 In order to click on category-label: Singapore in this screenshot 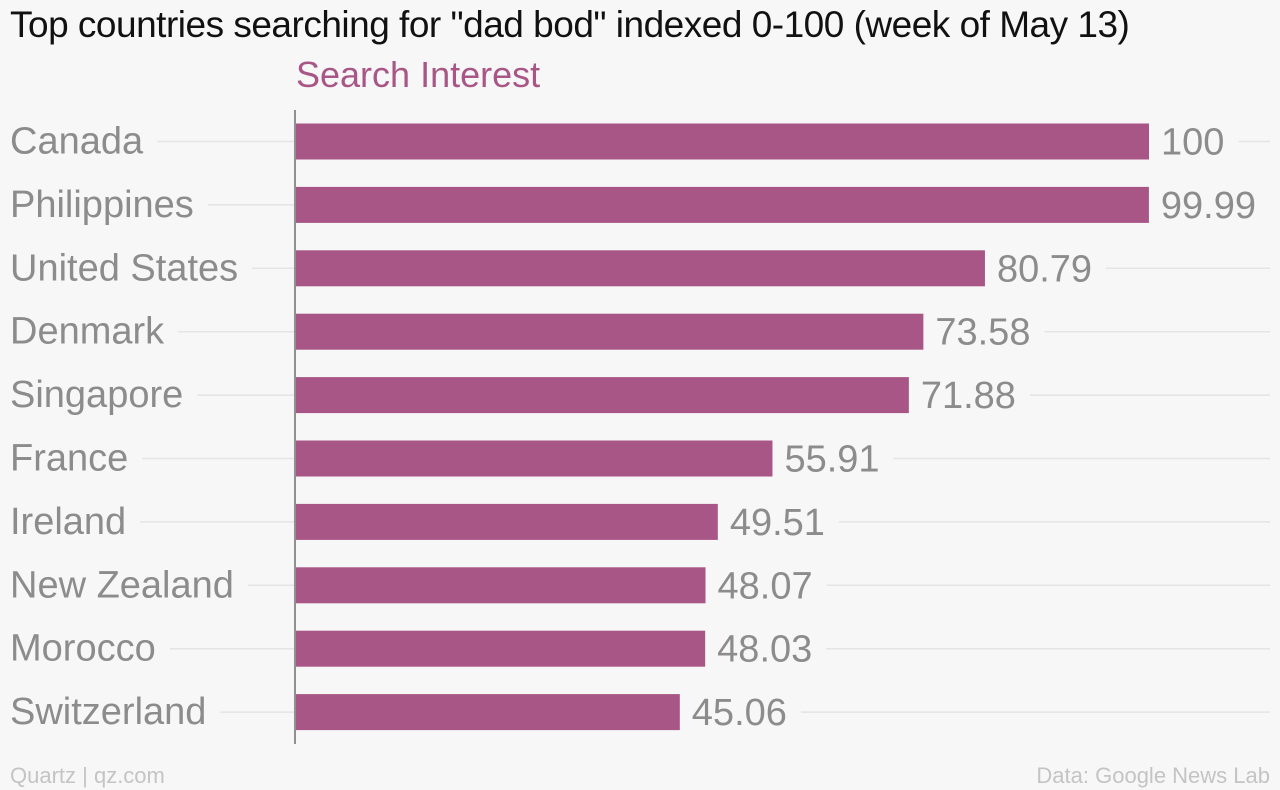, I will do `click(96, 395)`.